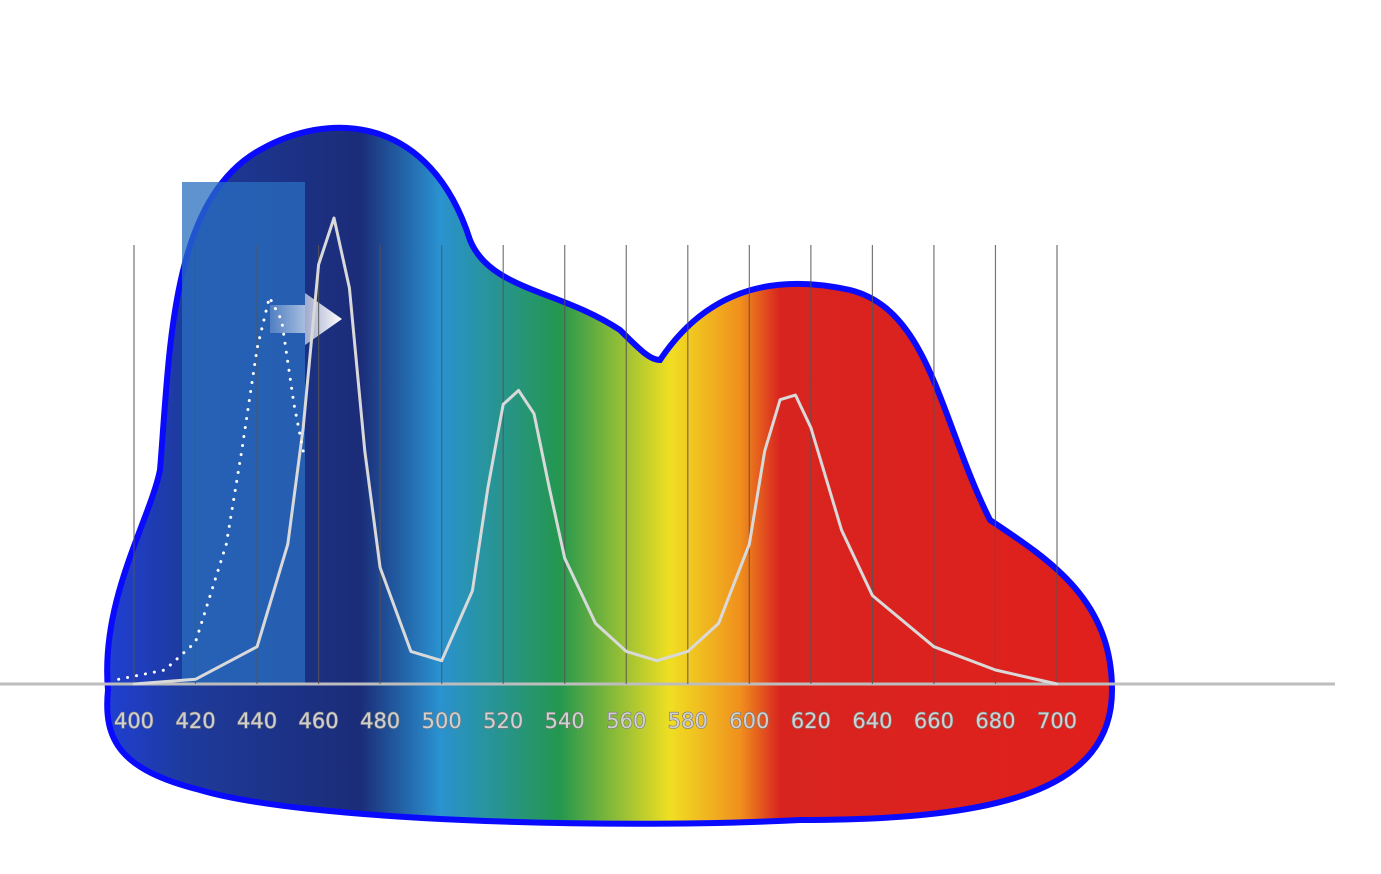 Image resolution: width=1381 pixels, height=874 pixels. I want to click on x-tick-label: 400, so click(134, 721).